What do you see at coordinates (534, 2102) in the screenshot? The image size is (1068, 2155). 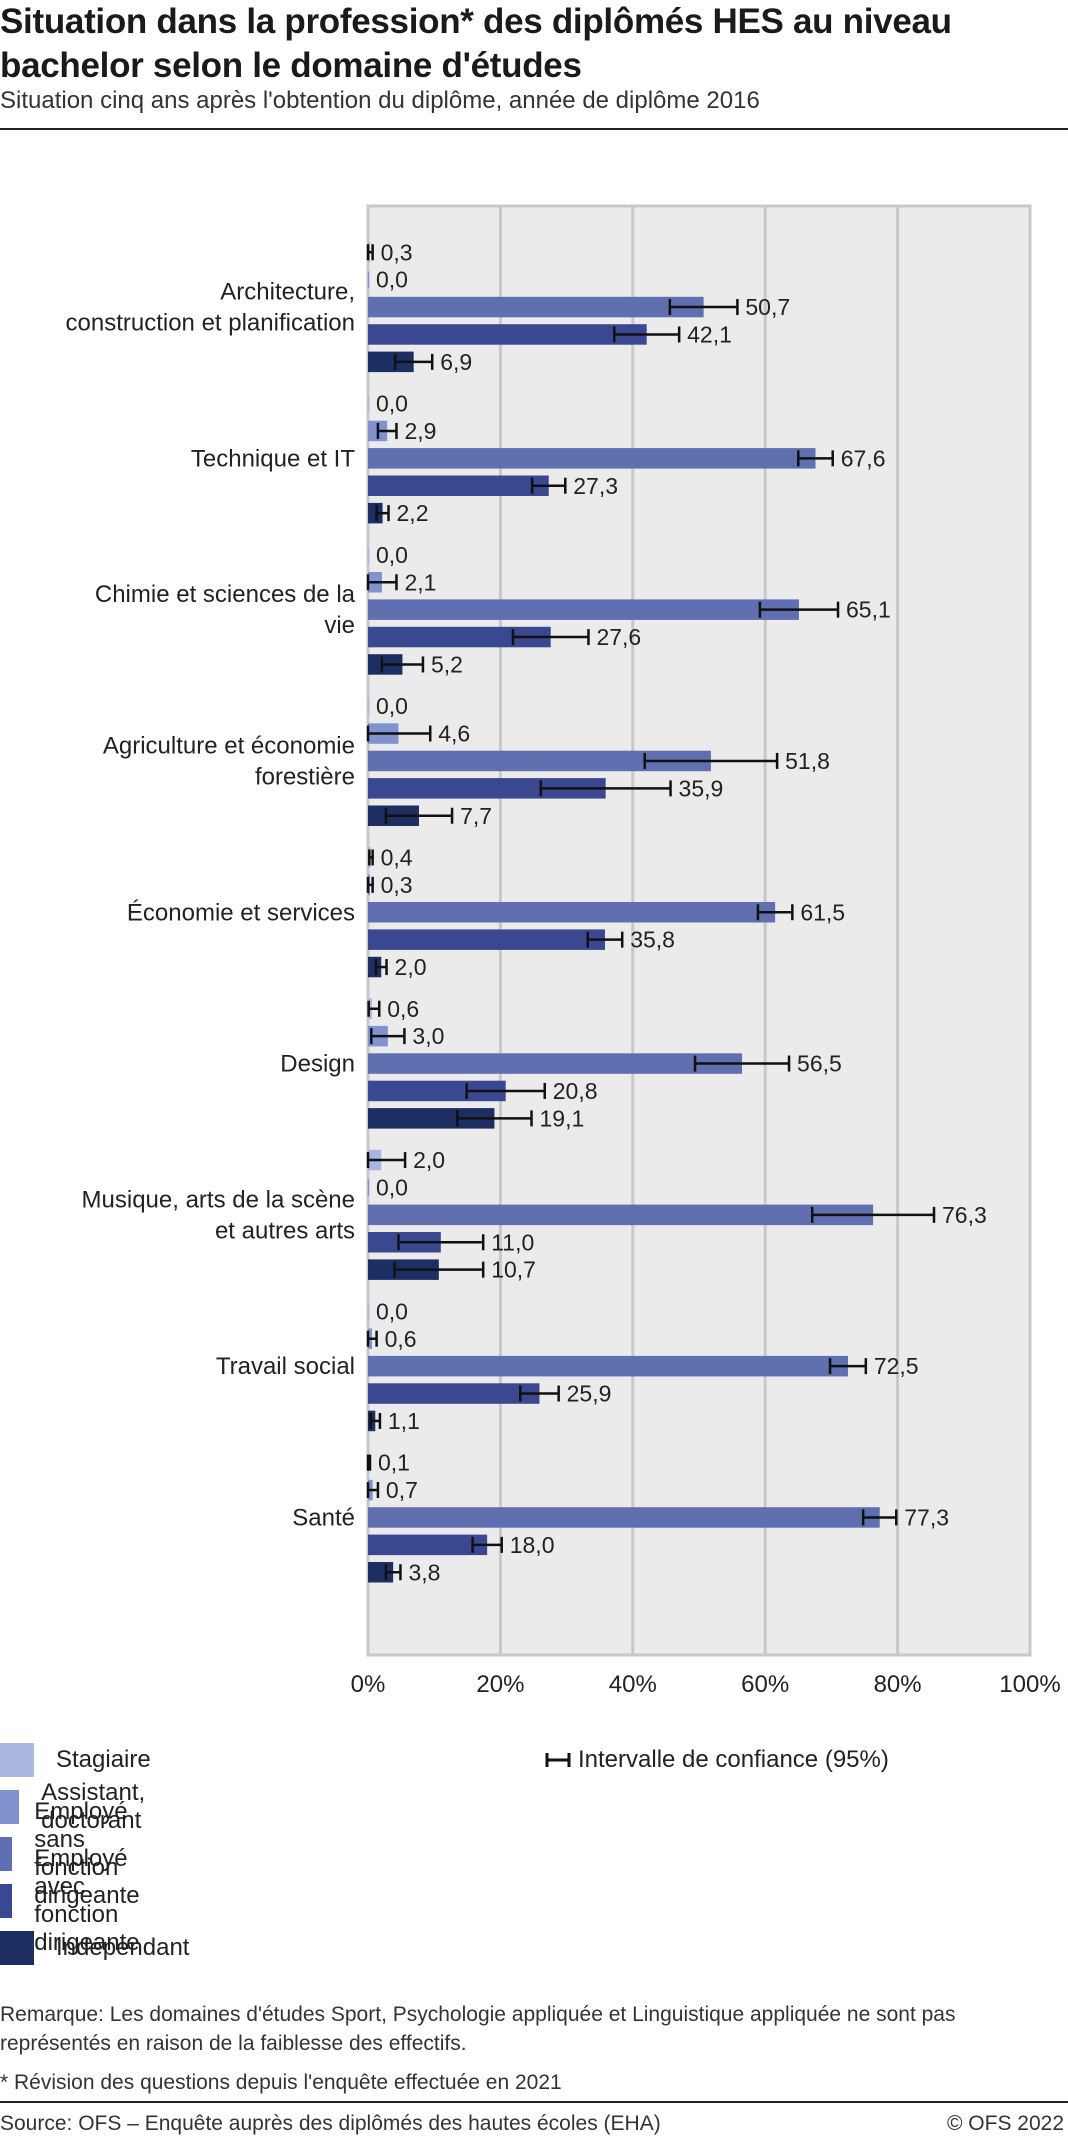 I see `footer-divider` at bounding box center [534, 2102].